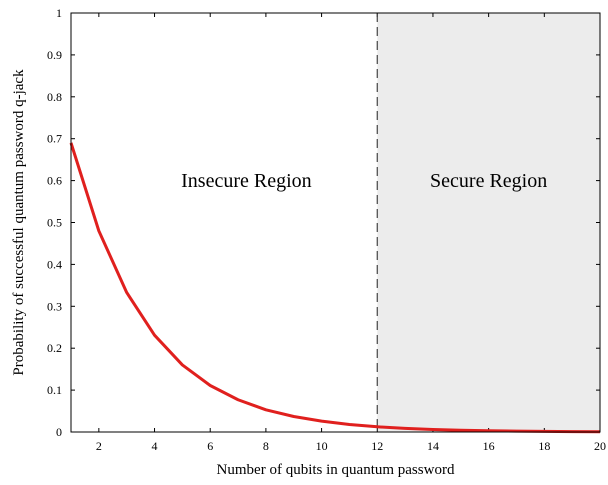 Image resolution: width=608 pixels, height=485 pixels. What do you see at coordinates (155, 446) in the screenshot?
I see `x-tick-label: 4` at bounding box center [155, 446].